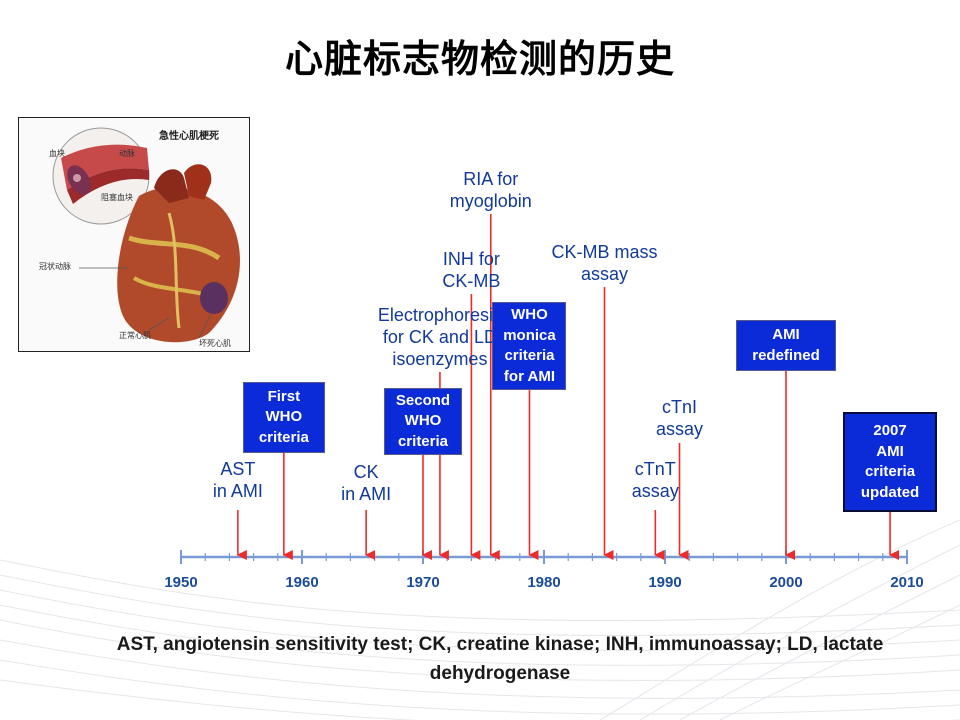 This screenshot has width=960, height=720. What do you see at coordinates (529, 376) in the screenshot?
I see `event-label-line: for AMI` at bounding box center [529, 376].